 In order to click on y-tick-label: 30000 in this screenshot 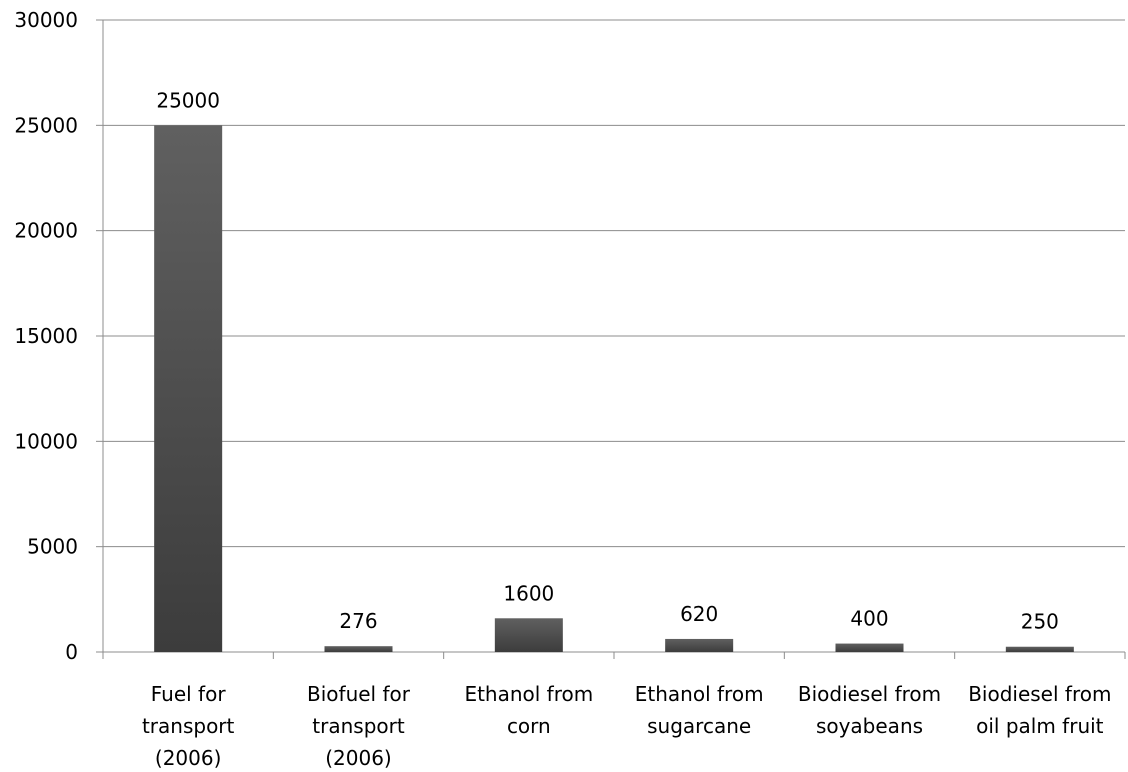, I will do `click(46, 20)`.